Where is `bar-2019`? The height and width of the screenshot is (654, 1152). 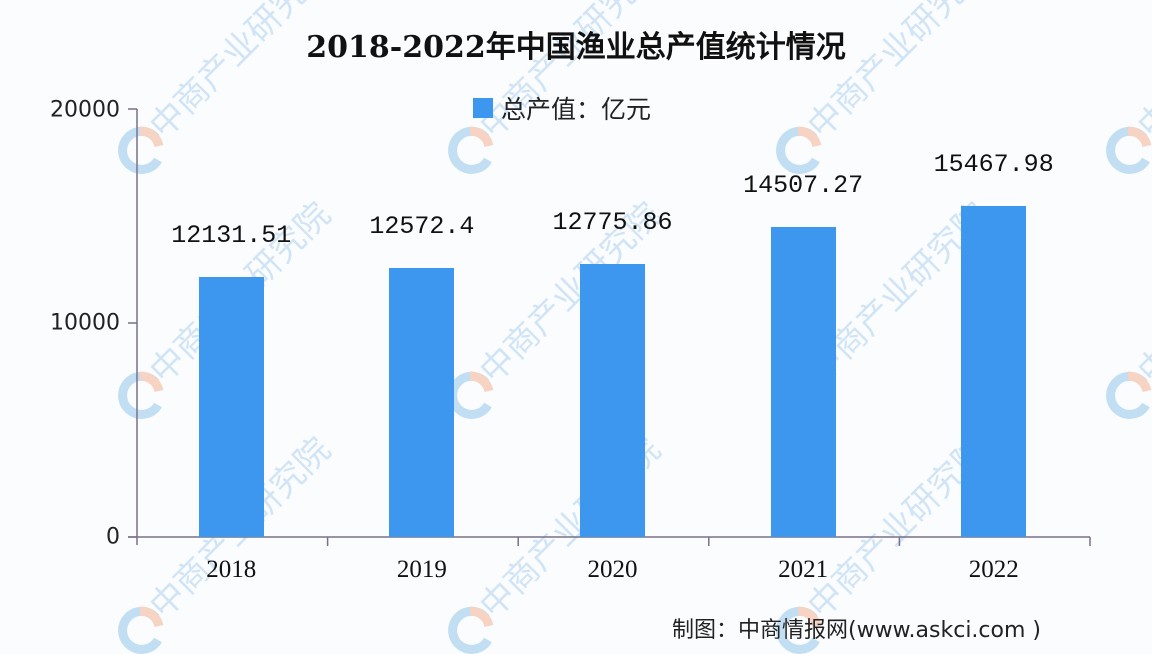
bar-2019 is located at coordinates (422, 402).